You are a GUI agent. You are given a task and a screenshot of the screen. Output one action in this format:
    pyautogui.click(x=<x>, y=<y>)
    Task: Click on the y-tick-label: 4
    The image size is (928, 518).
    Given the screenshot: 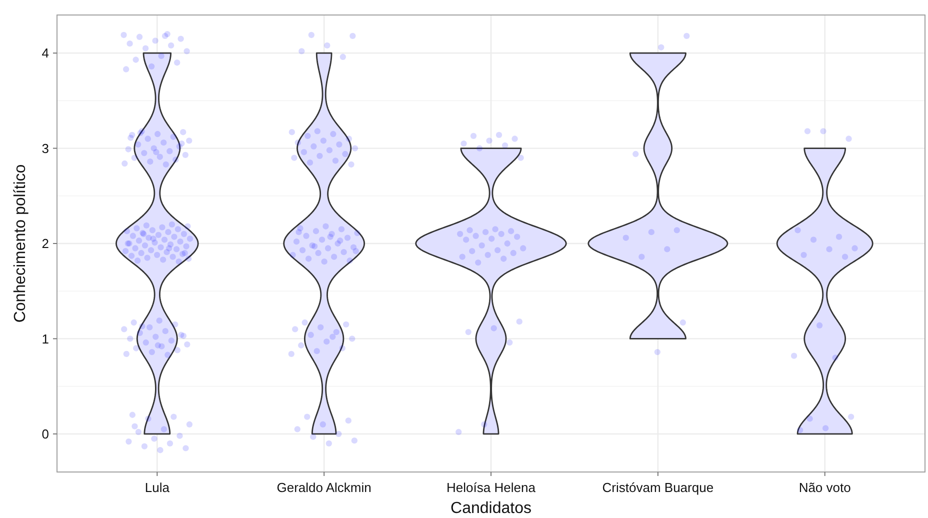 What is the action you would take?
    pyautogui.click(x=45, y=53)
    